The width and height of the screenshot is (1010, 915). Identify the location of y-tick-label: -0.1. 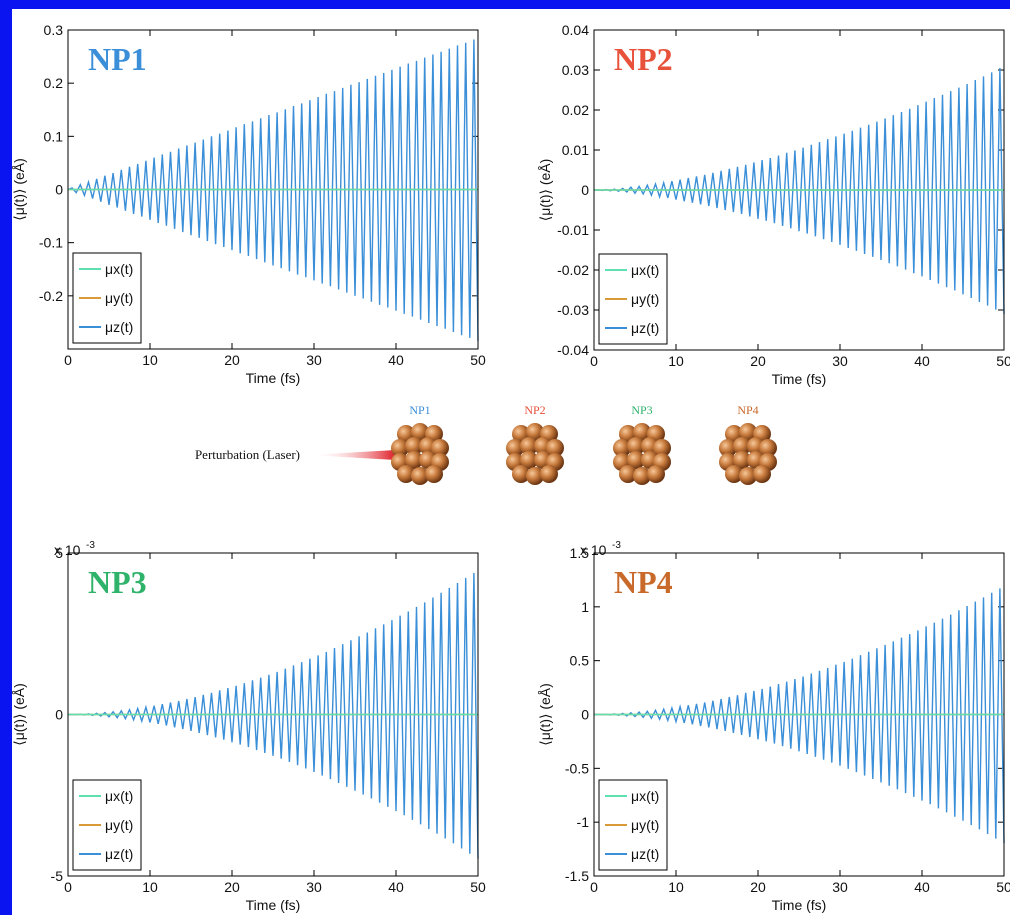
(51, 243).